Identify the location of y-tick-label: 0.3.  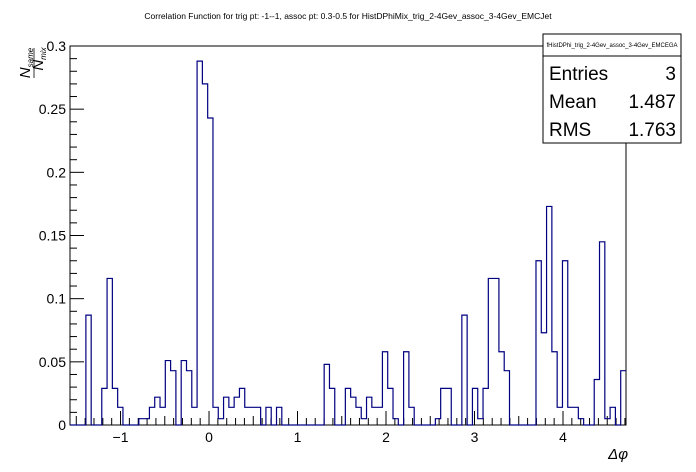
(57, 46).